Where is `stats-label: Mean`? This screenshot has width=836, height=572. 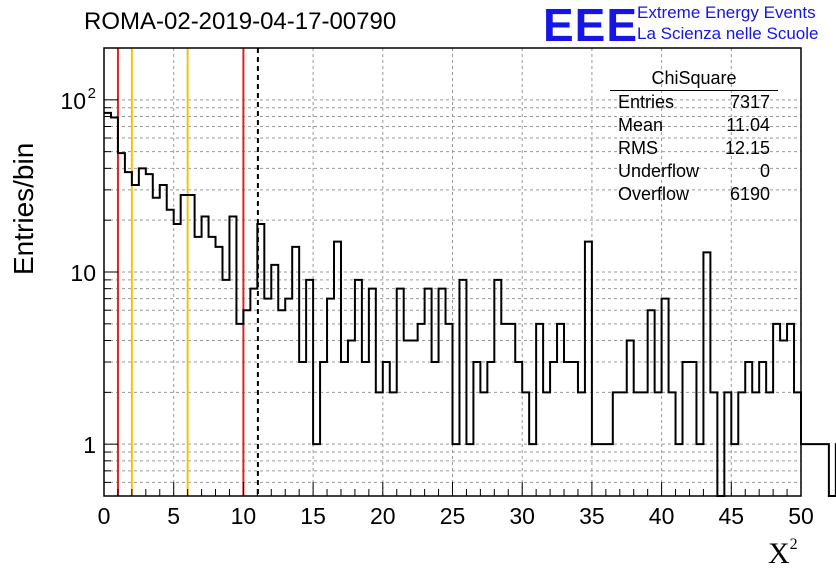
stats-label: Mean is located at coordinates (641, 125).